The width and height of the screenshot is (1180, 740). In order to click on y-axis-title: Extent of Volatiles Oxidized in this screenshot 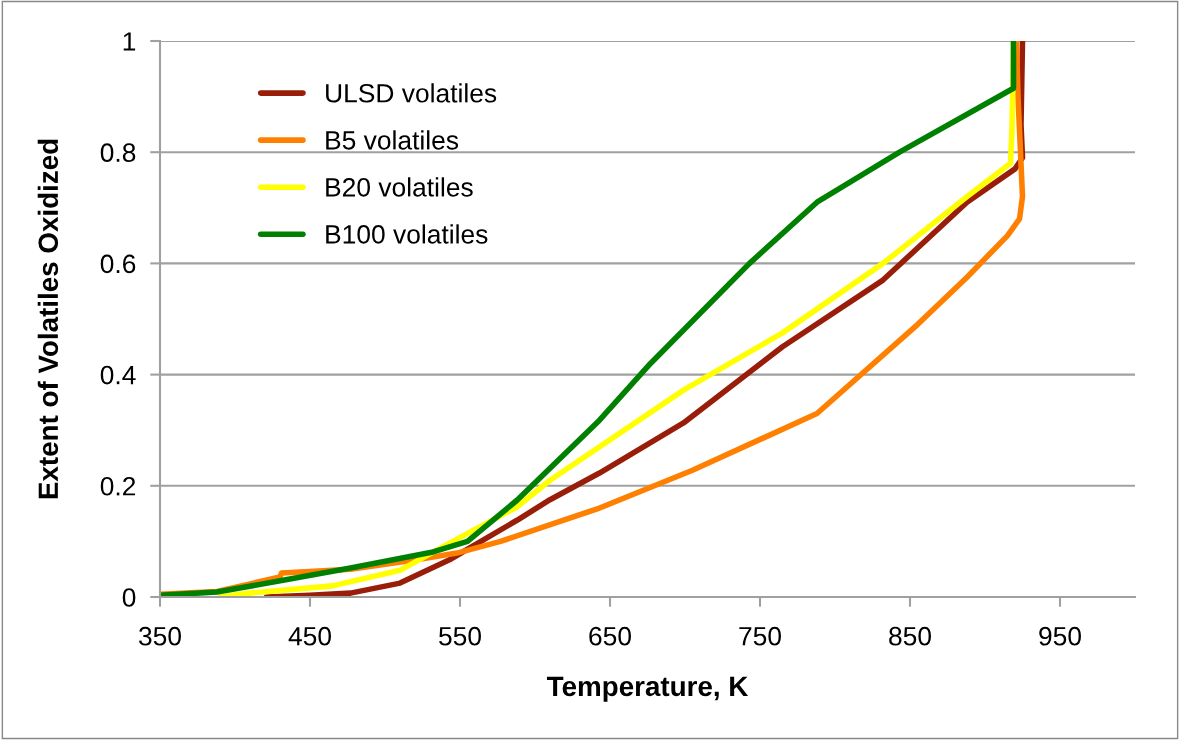, I will do `click(48, 319)`.